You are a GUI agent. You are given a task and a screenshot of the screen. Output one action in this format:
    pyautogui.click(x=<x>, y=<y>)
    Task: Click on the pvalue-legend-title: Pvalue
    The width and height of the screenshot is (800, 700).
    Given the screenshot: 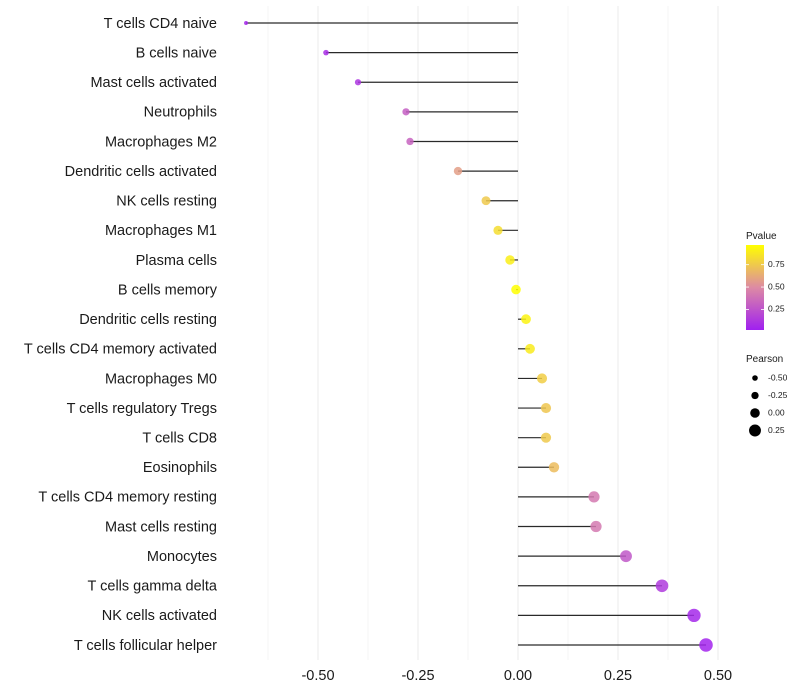 What is the action you would take?
    pyautogui.click(x=761, y=236)
    